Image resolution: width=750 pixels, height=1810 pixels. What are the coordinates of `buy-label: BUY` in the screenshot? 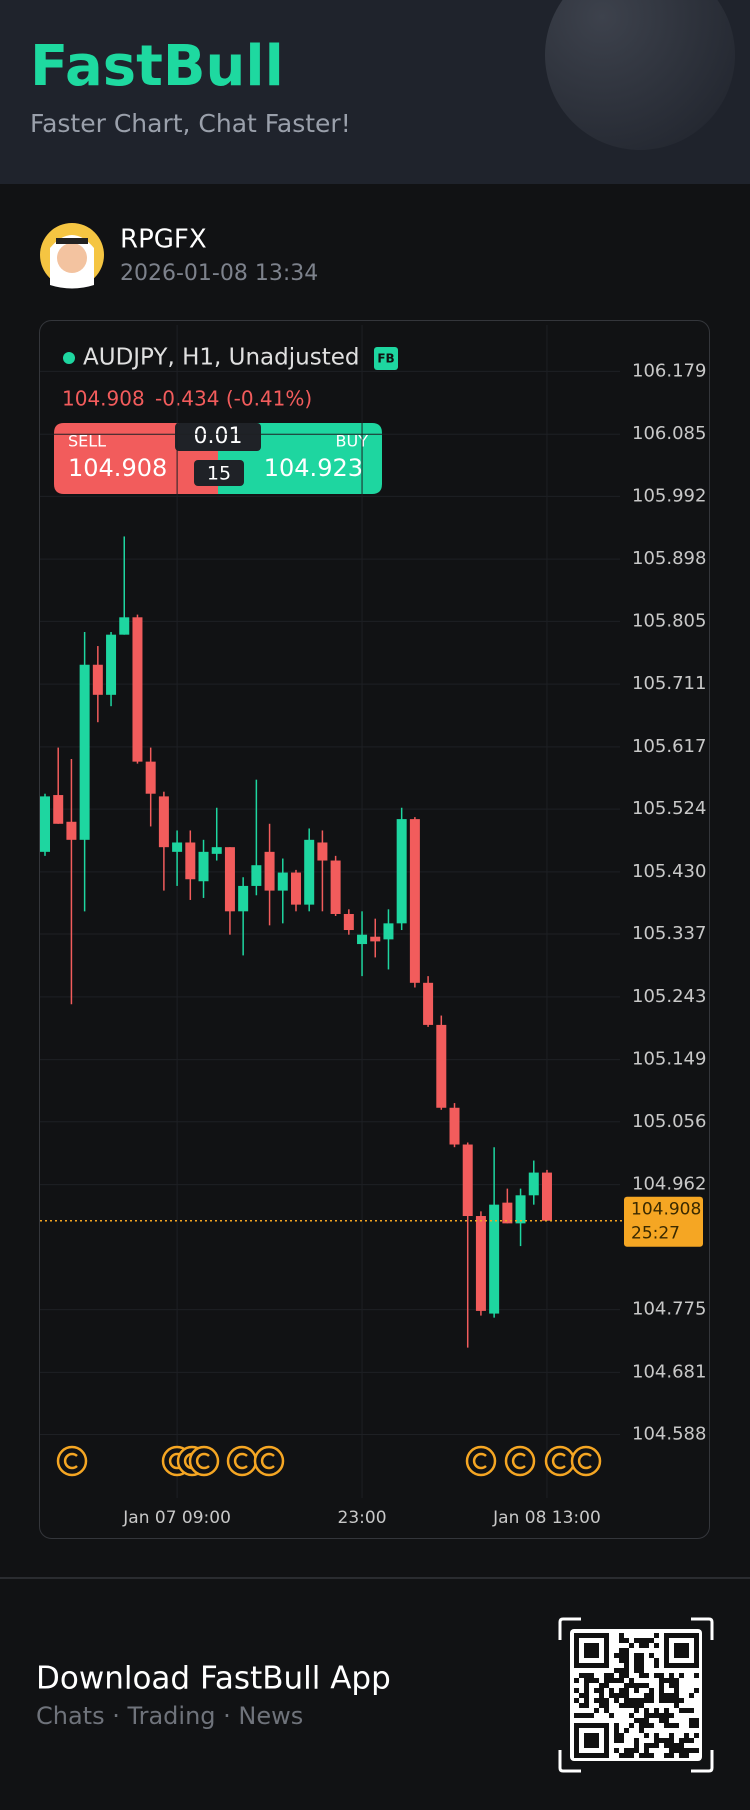 It's located at (352, 441).